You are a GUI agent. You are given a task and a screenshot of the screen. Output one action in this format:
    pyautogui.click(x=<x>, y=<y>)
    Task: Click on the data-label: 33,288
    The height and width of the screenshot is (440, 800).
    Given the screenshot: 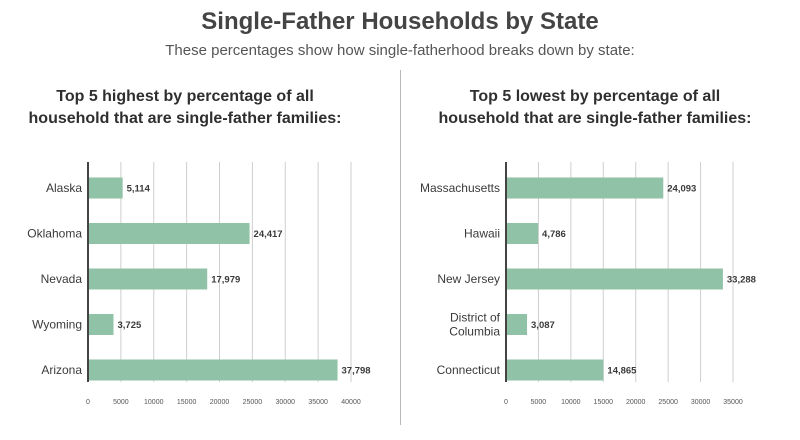 What is the action you would take?
    pyautogui.click(x=741, y=280)
    